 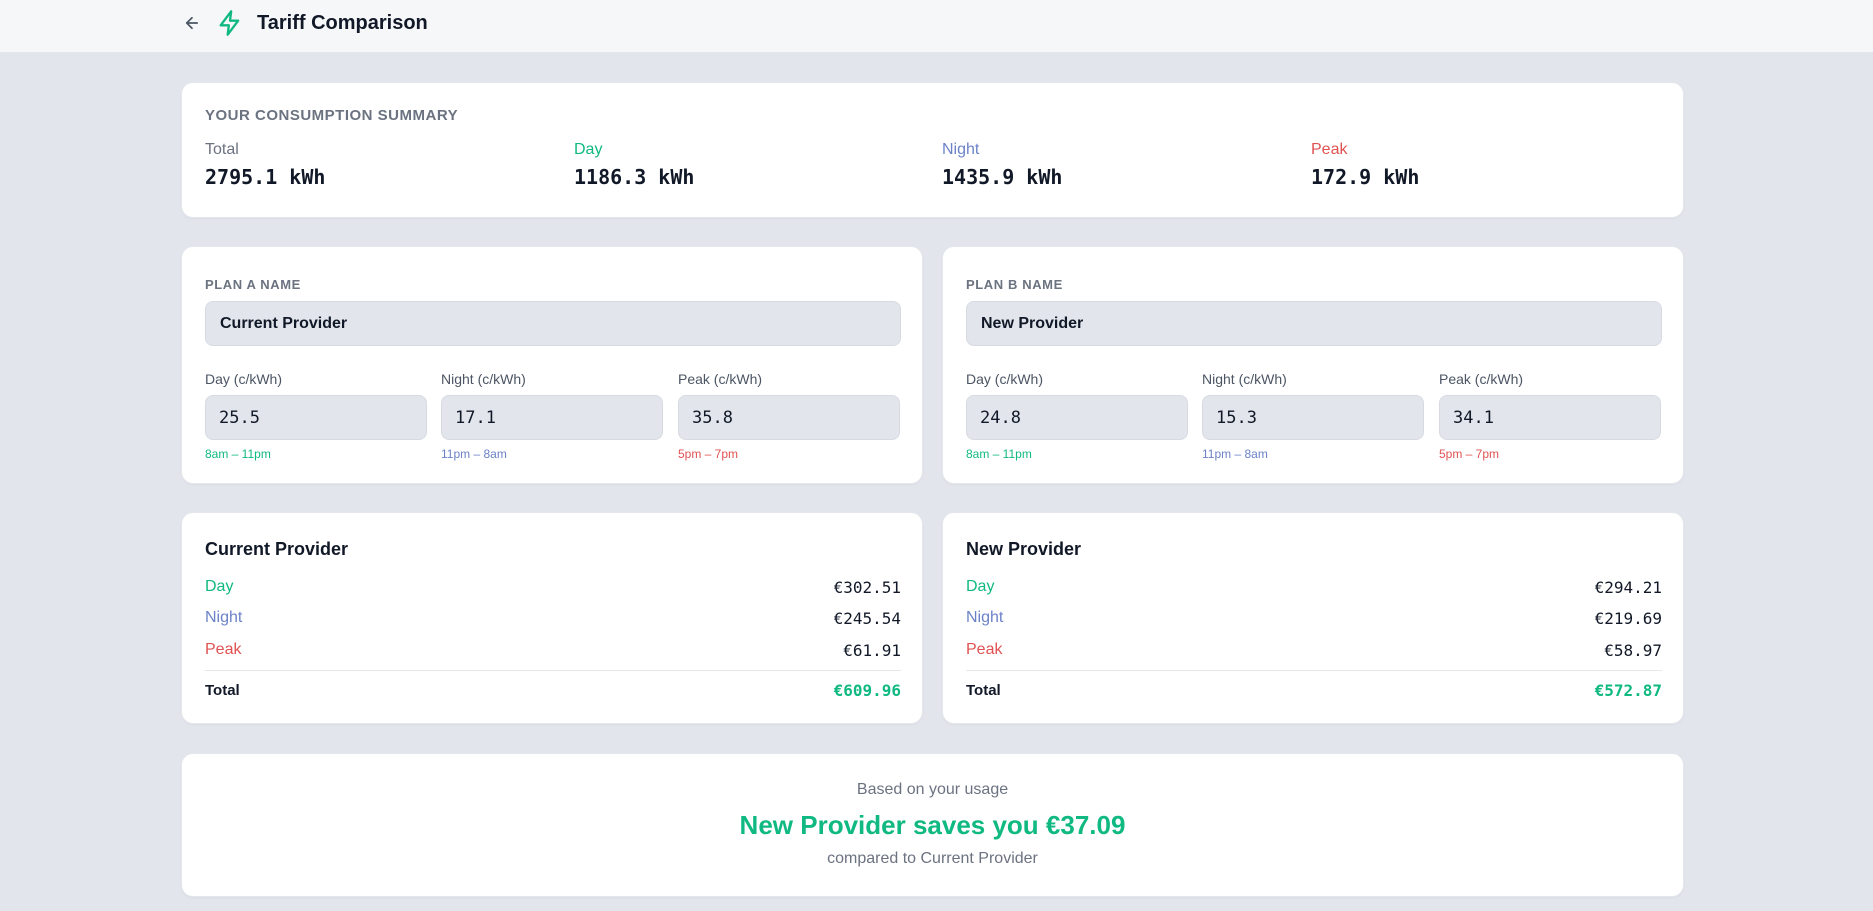 I want to click on stat-peak-value: 172.9 kWh, so click(x=1365, y=177).